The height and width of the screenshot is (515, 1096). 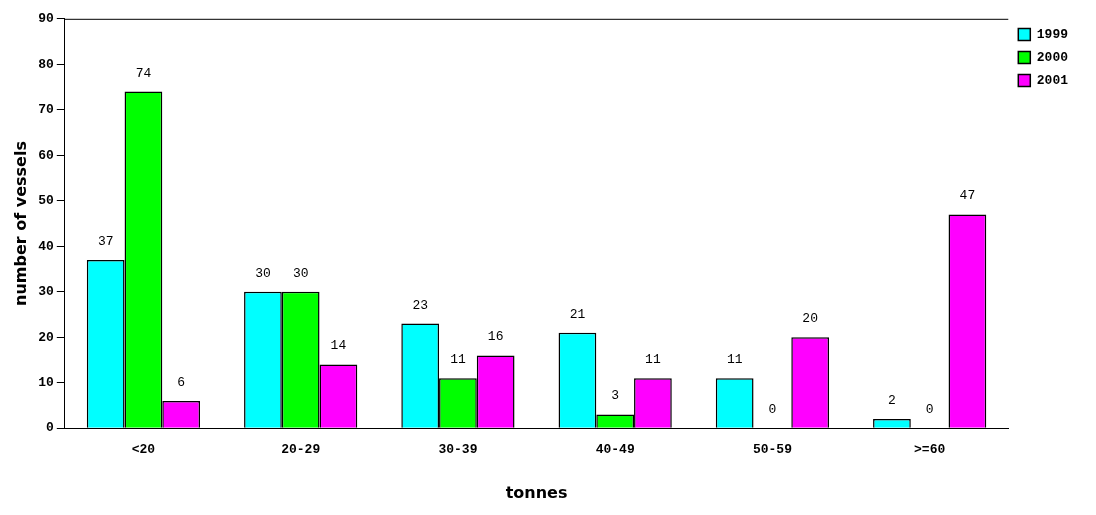 What do you see at coordinates (46, 246) in the screenshot?
I see `y-tick-label: 40` at bounding box center [46, 246].